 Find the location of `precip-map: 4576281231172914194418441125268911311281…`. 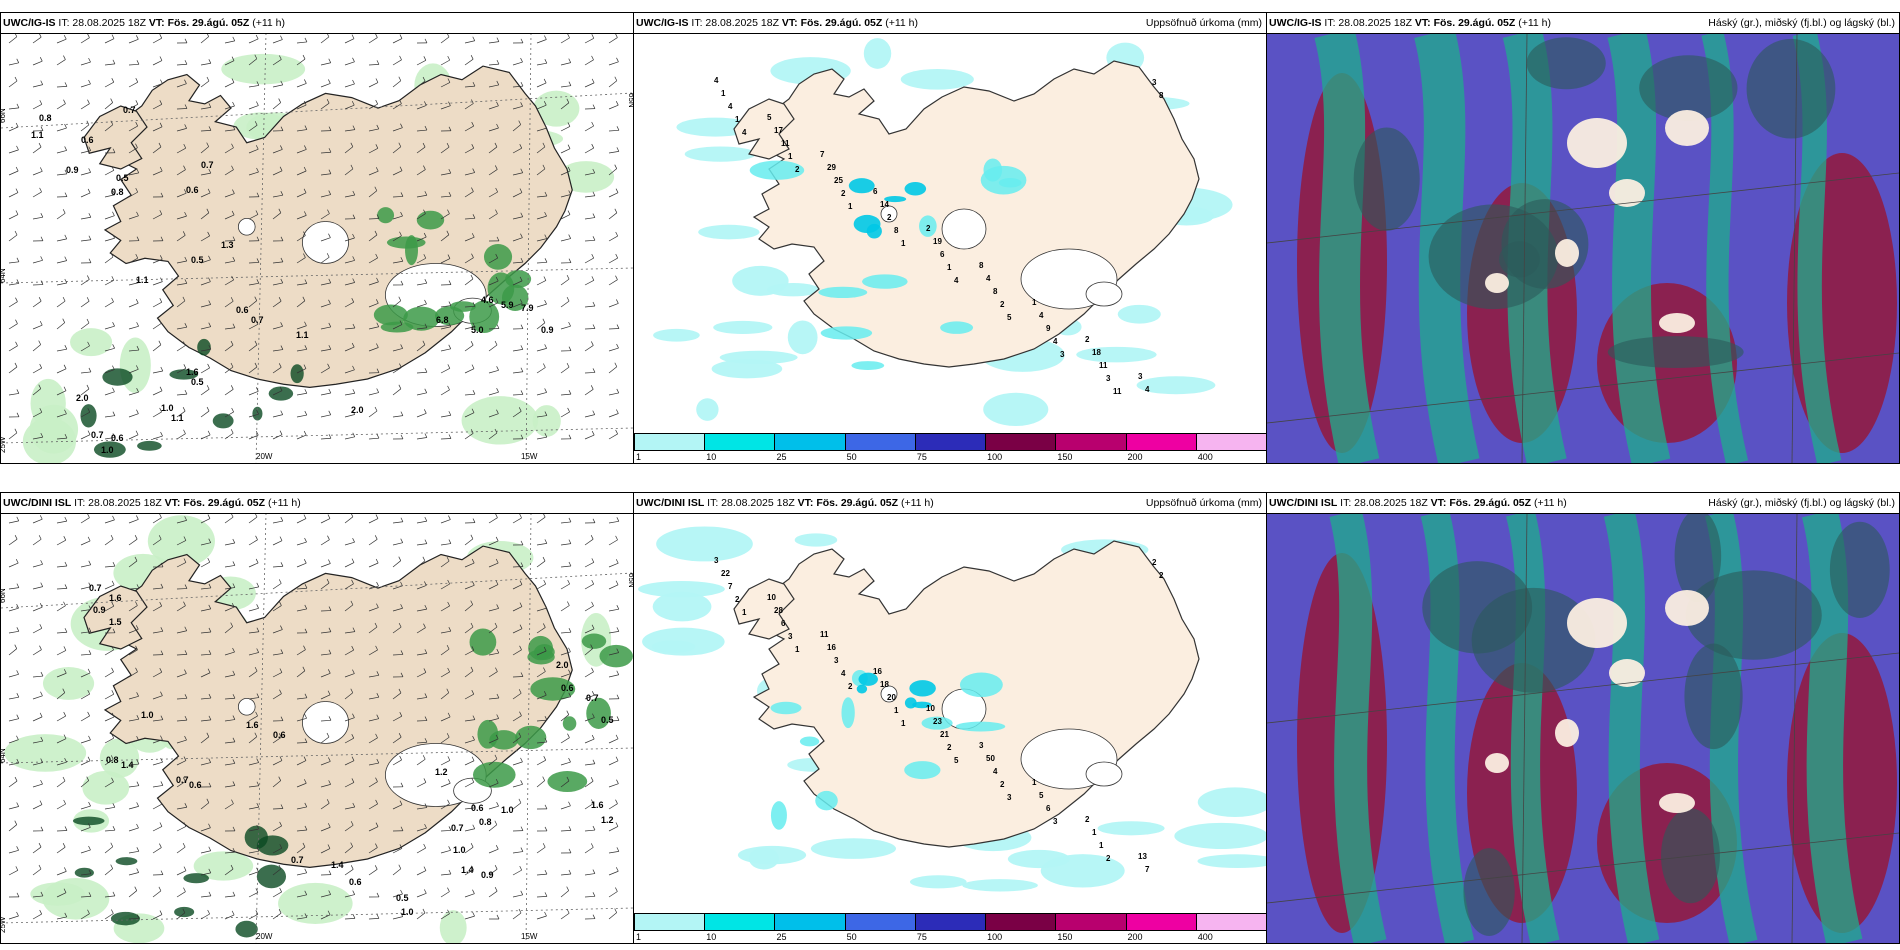

precip-map: 4576281231172914194418441125268911311281… is located at coordinates (950, 233).